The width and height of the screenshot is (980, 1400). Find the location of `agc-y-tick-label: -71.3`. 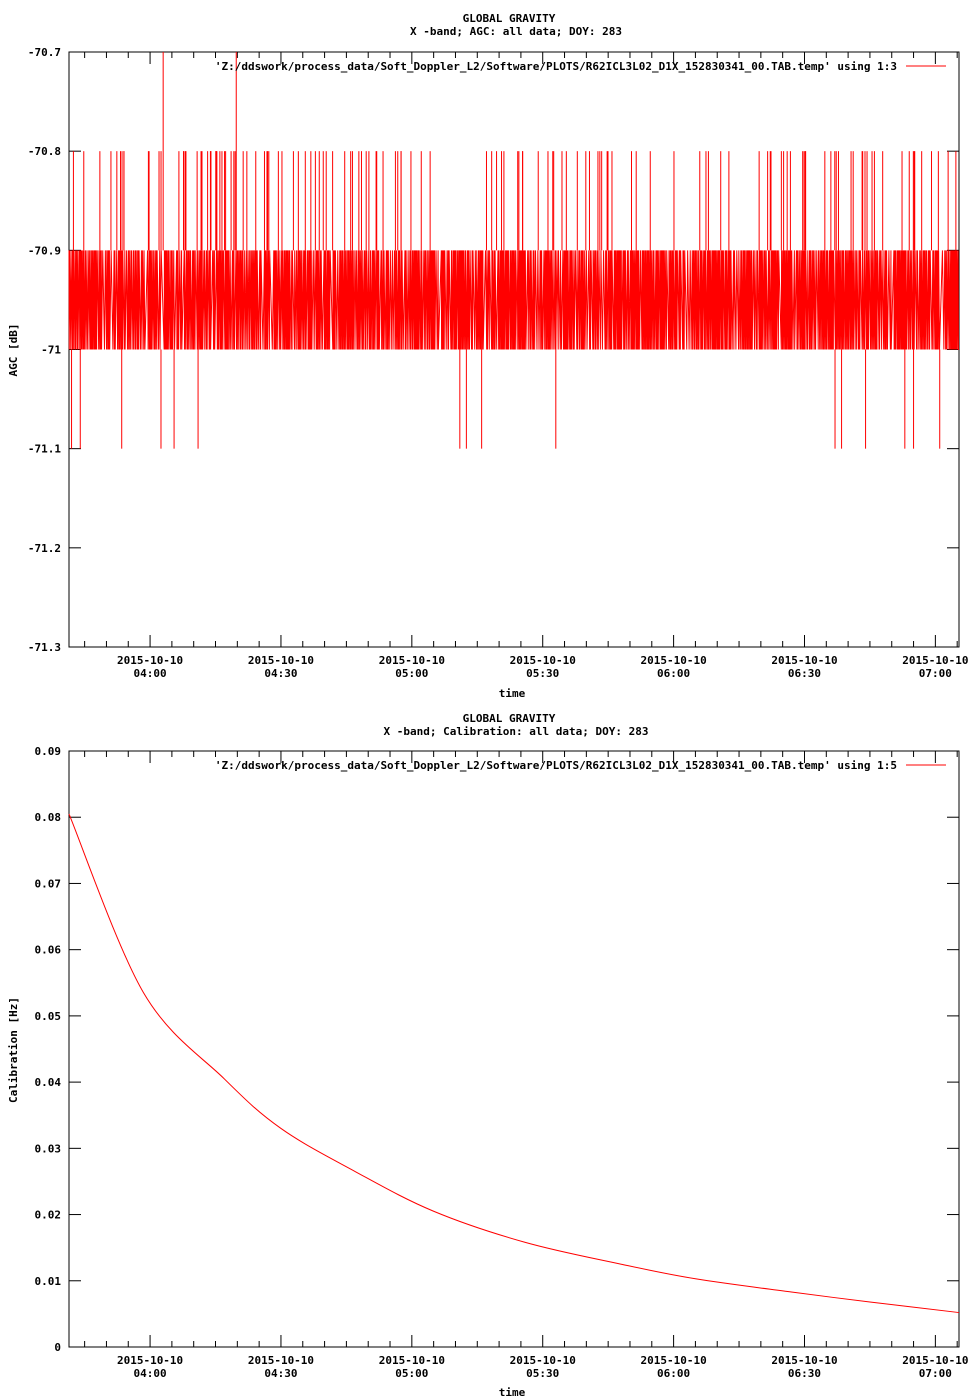

agc-y-tick-label: -71.3 is located at coordinates (44, 647).